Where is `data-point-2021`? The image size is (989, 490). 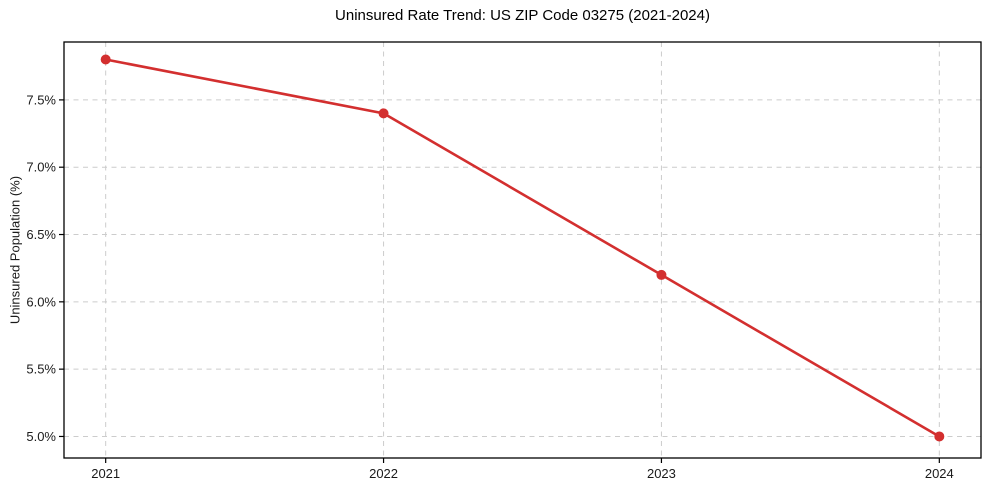 data-point-2021 is located at coordinates (105, 59).